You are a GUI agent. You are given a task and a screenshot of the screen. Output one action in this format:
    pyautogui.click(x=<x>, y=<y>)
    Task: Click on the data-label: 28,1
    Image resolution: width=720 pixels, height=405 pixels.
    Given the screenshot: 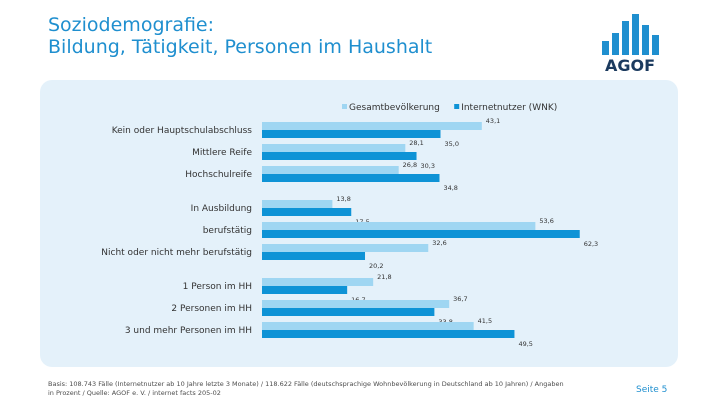 What is the action you would take?
    pyautogui.click(x=416, y=143)
    